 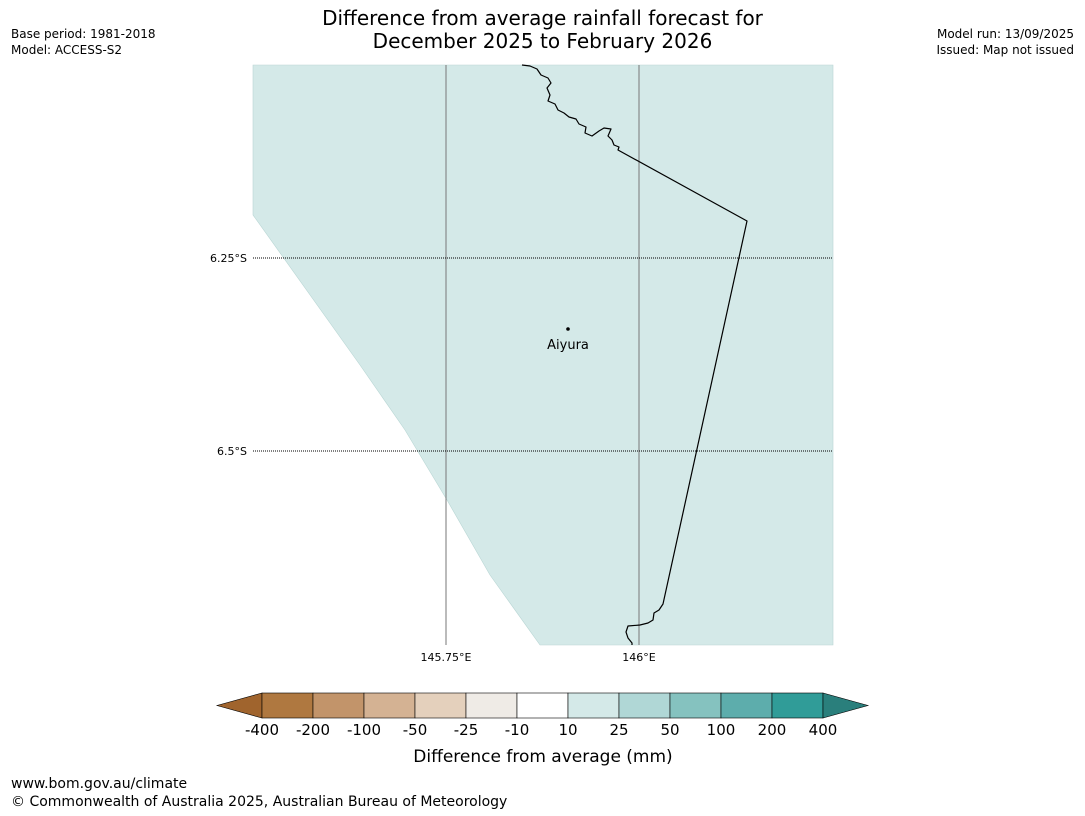 What do you see at coordinates (721, 730) in the screenshot?
I see `legend-tick-label: 100` at bounding box center [721, 730].